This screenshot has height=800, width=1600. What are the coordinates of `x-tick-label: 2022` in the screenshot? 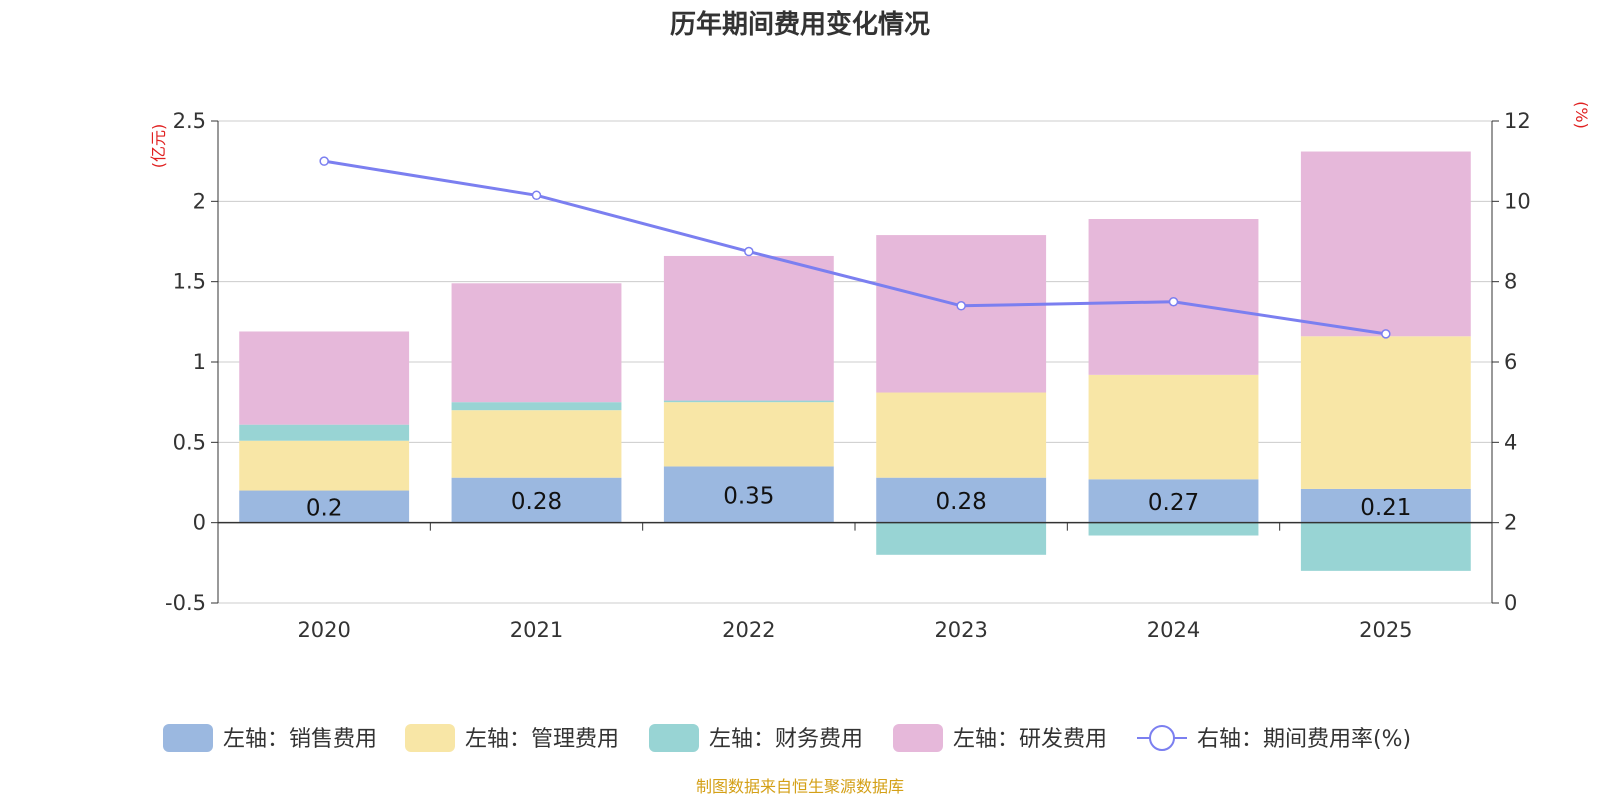 It's located at (748, 630).